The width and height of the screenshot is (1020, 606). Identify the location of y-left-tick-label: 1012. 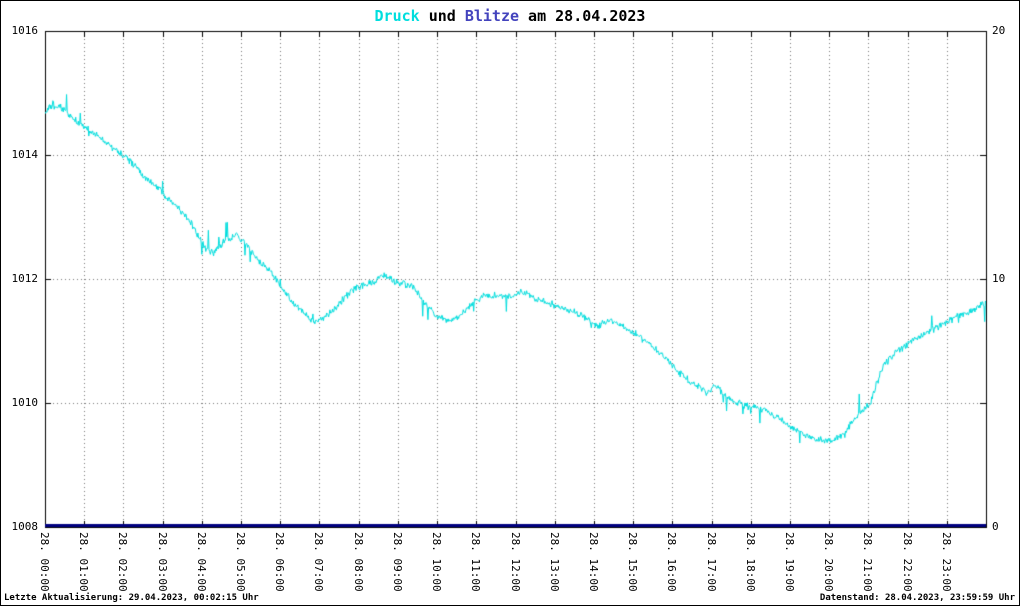
(25, 278).